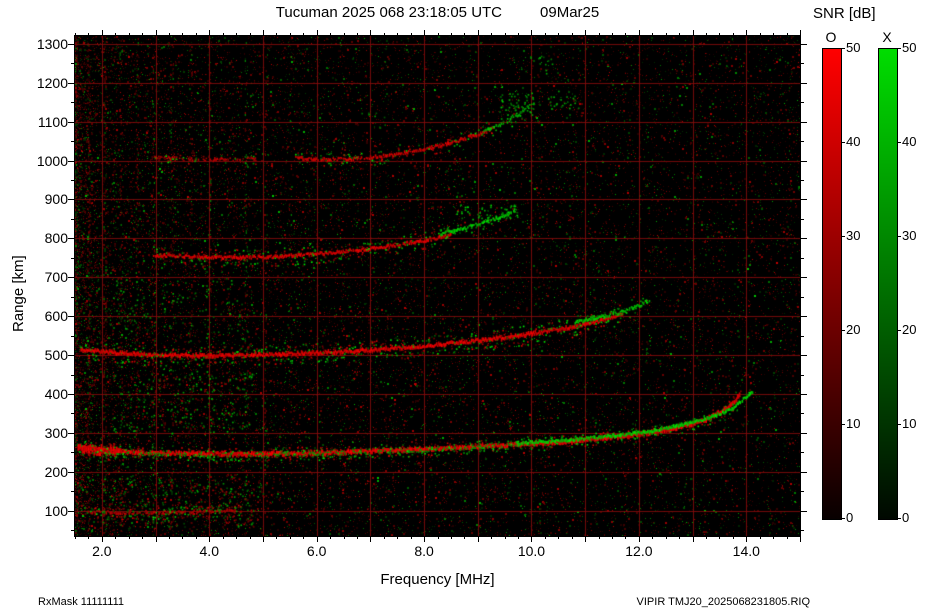 The image size is (932, 614). Describe the element at coordinates (18, 293) in the screenshot. I see `y-axis-label: Range [km]` at that location.